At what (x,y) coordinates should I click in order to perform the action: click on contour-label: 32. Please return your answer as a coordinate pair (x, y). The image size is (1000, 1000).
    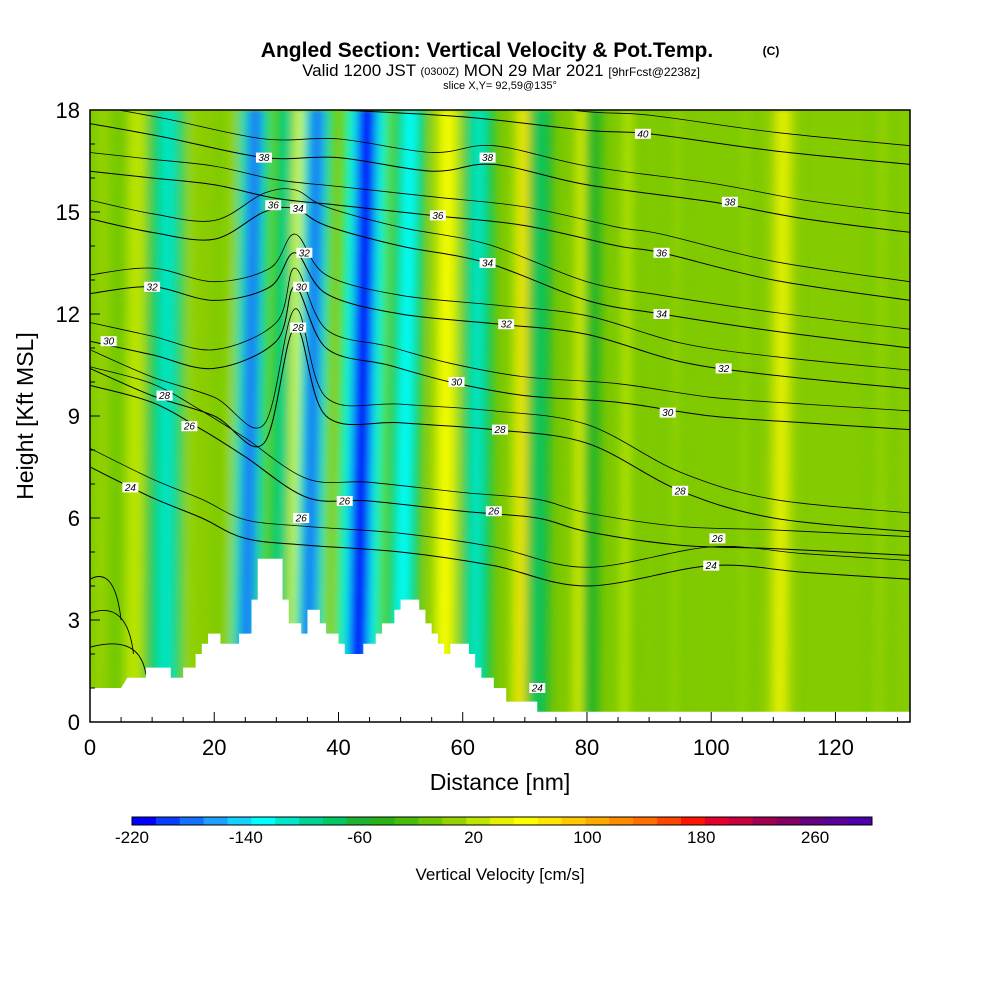
    Looking at the image, I should click on (304, 253).